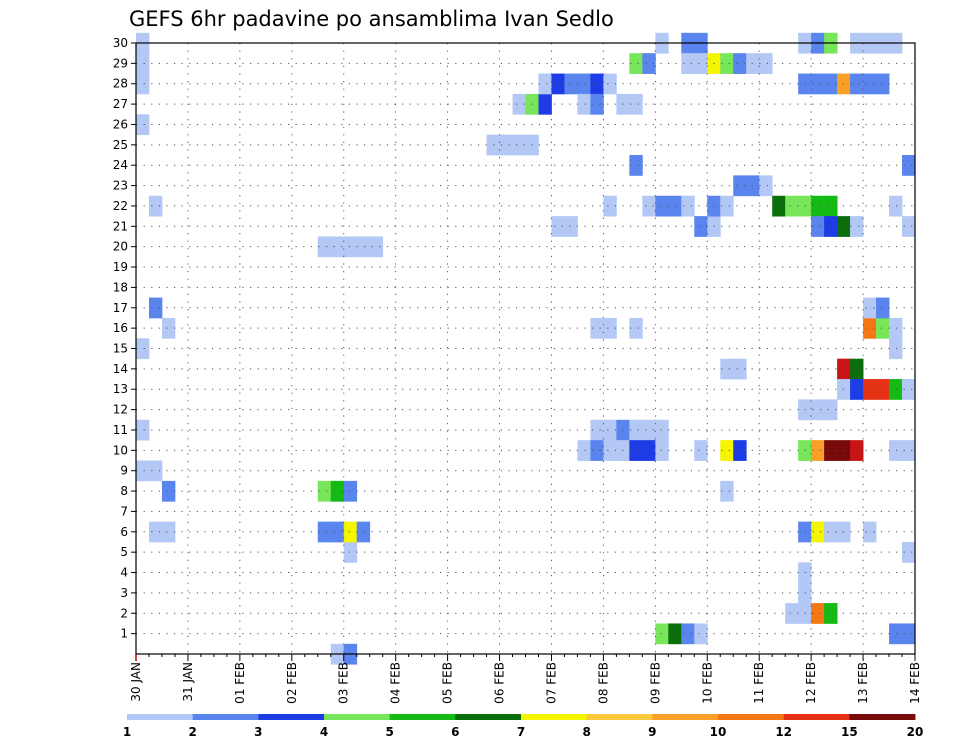  Describe the element at coordinates (120, 206) in the screenshot. I see `y-tick-label: 22` at that location.